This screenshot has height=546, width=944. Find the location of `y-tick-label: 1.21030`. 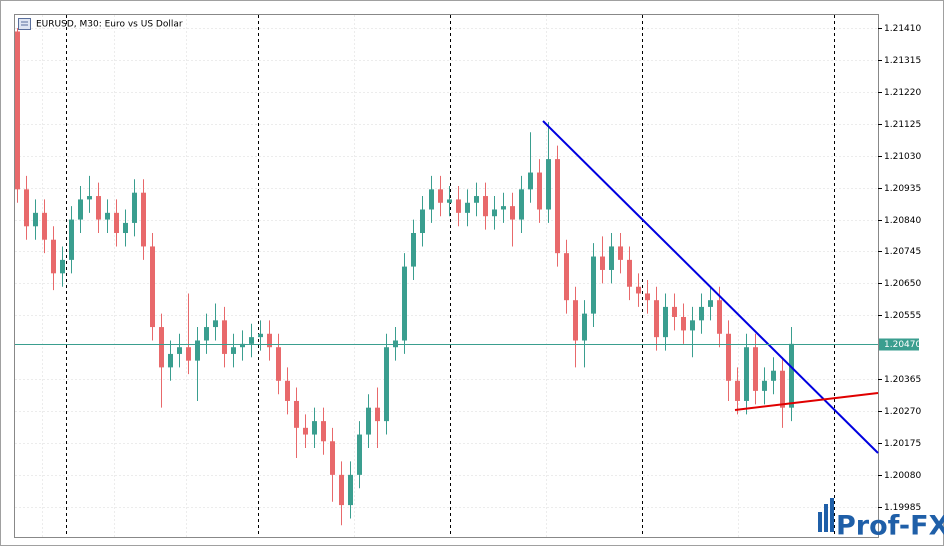

y-tick-label: 1.21030 is located at coordinates (902, 157).